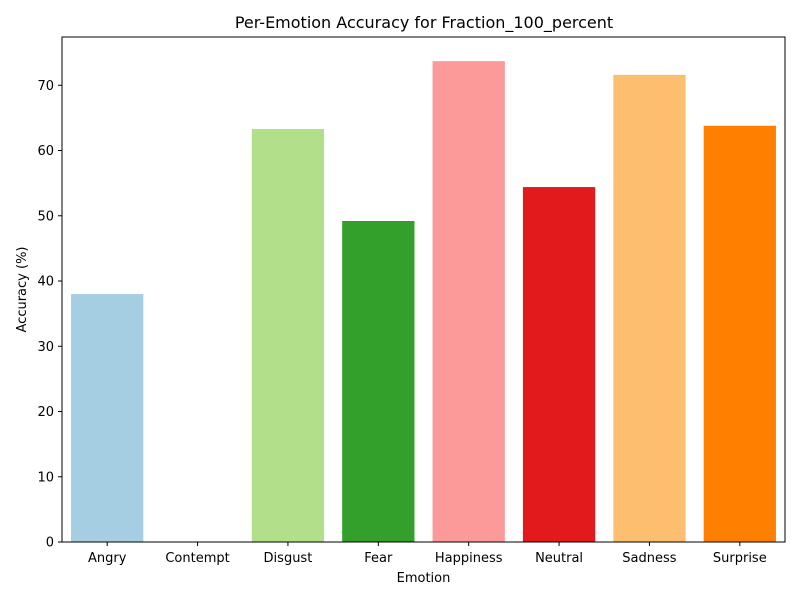  Describe the element at coordinates (378, 381) in the screenshot. I see `bar-fear` at that location.